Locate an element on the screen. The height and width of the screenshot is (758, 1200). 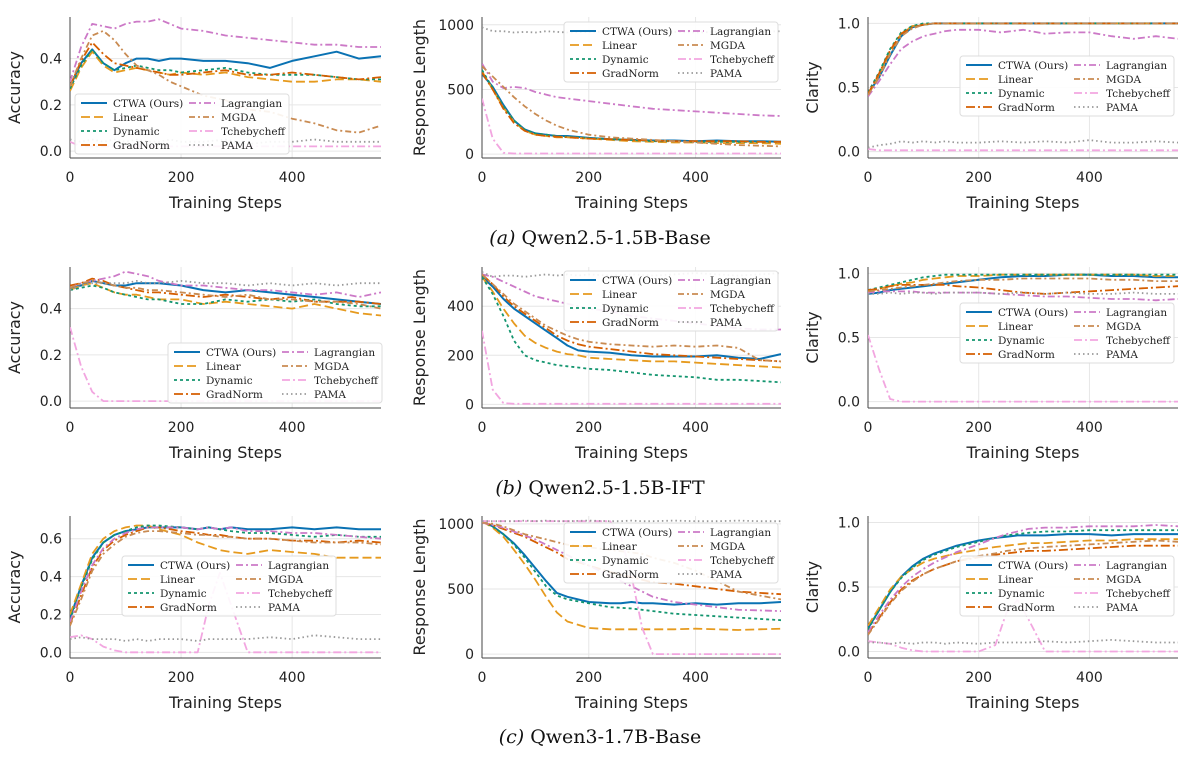
y-tick-label: 1000 is located at coordinates (456, 26).